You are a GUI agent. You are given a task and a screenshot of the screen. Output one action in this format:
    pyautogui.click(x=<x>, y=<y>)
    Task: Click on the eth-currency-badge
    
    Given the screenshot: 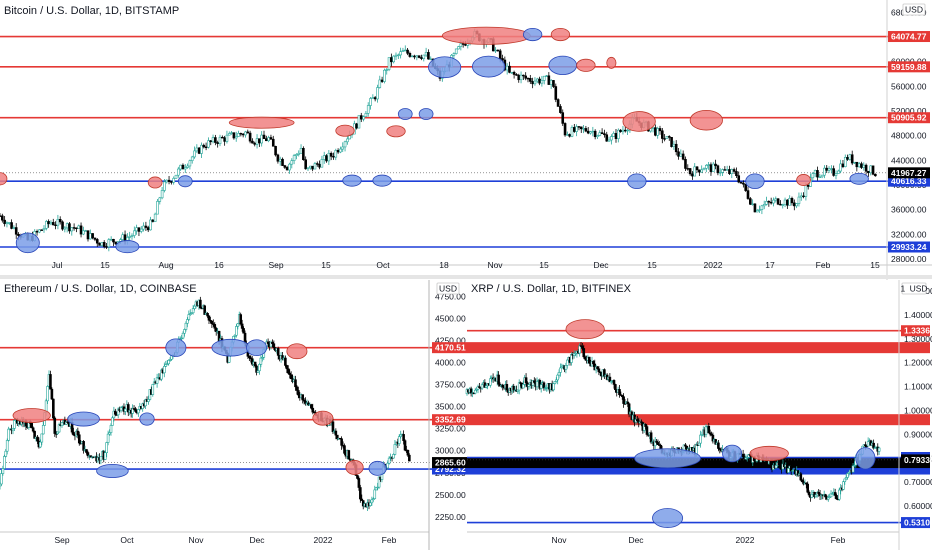 What is the action you would take?
    pyautogui.click(x=448, y=288)
    